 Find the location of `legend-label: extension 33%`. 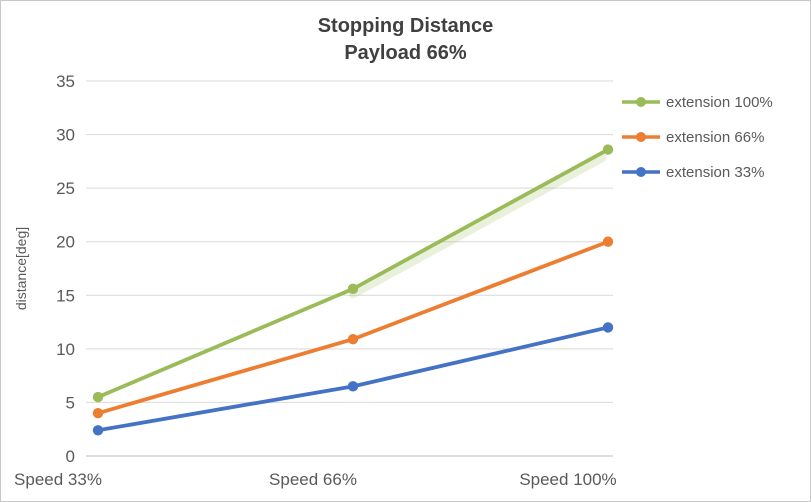

legend-label: extension 33% is located at coordinates (715, 172).